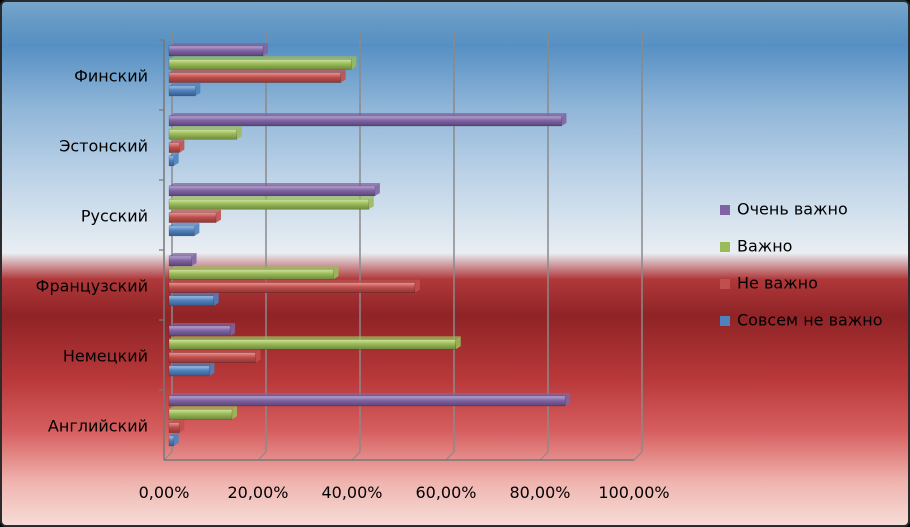 The image size is (910, 527). I want to click on x-tick-label: 100,00%, so click(633, 492).